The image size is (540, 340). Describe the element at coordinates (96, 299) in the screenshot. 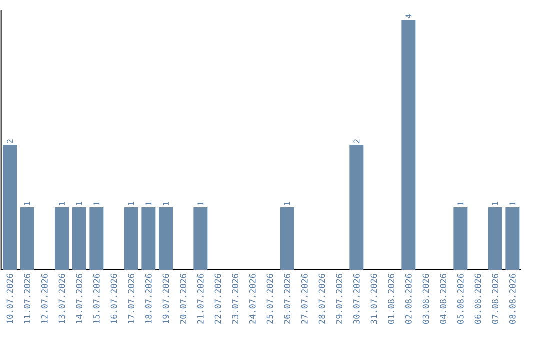

I see `x-tick-label: 15.07.2026` at that location.